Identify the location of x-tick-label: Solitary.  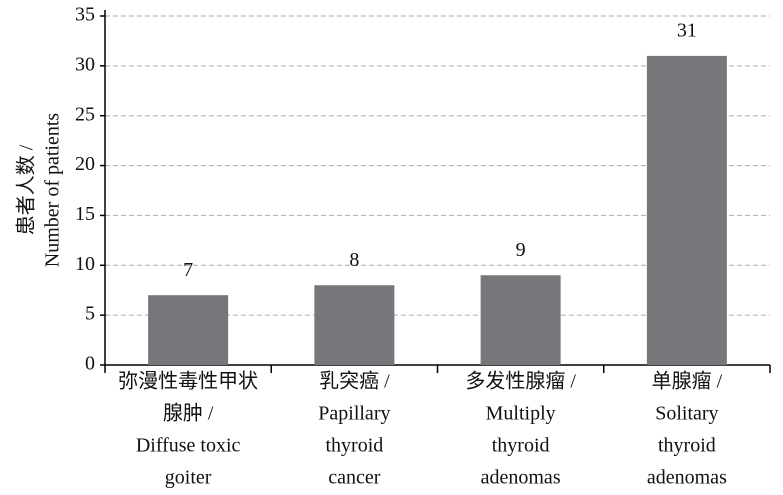
(686, 414).